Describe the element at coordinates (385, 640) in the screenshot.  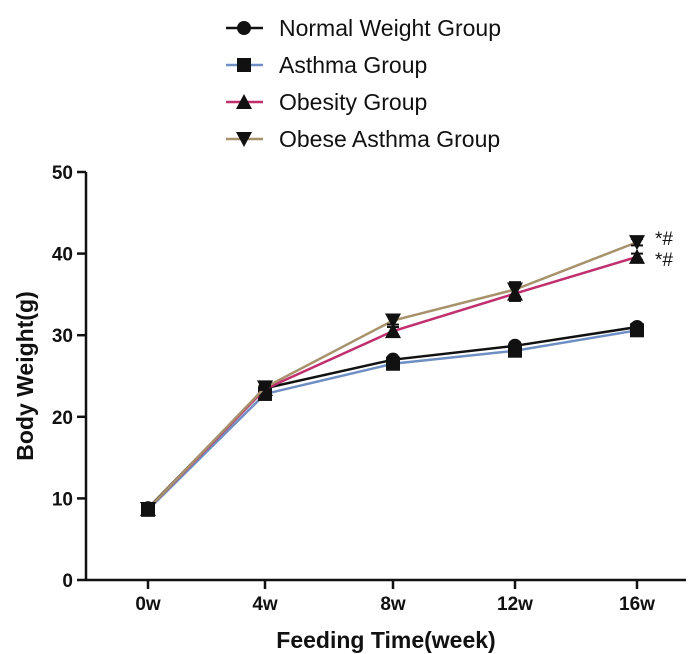
I see `x-axis-title: Feeding Time(week)` at that location.